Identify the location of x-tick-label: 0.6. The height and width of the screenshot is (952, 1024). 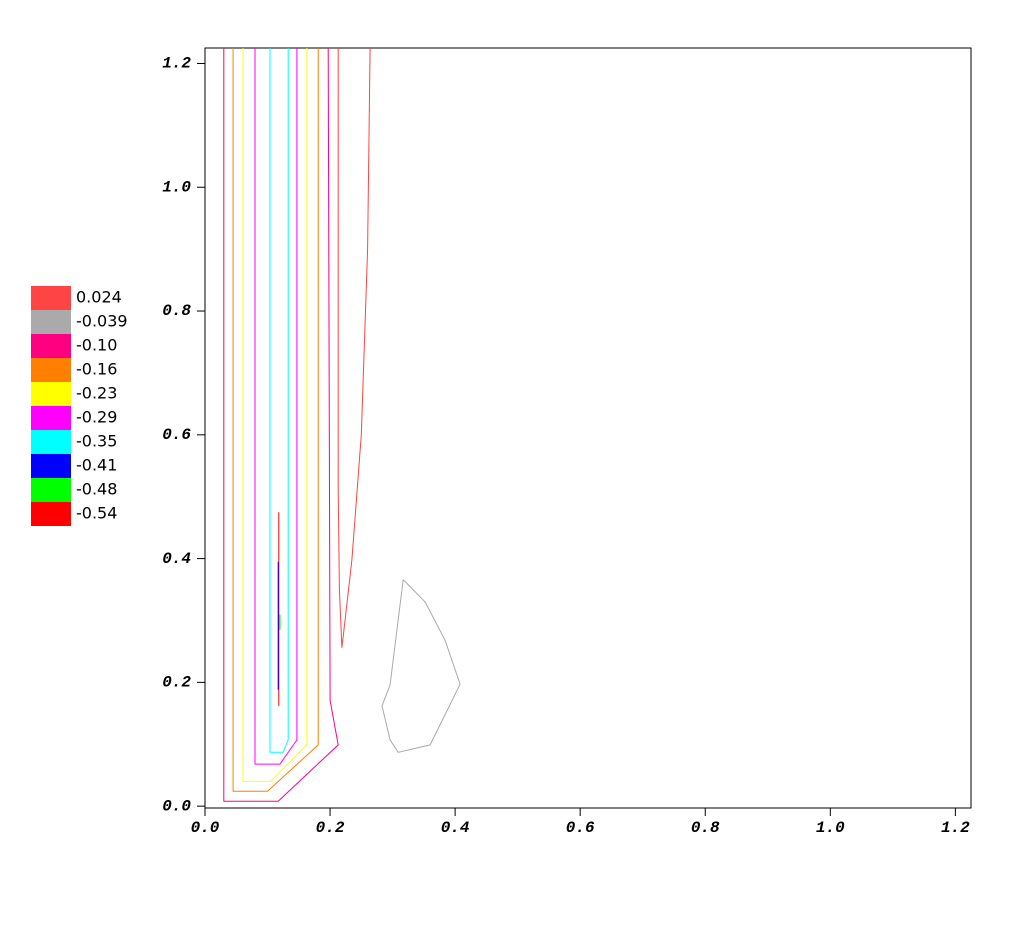
(580, 828).